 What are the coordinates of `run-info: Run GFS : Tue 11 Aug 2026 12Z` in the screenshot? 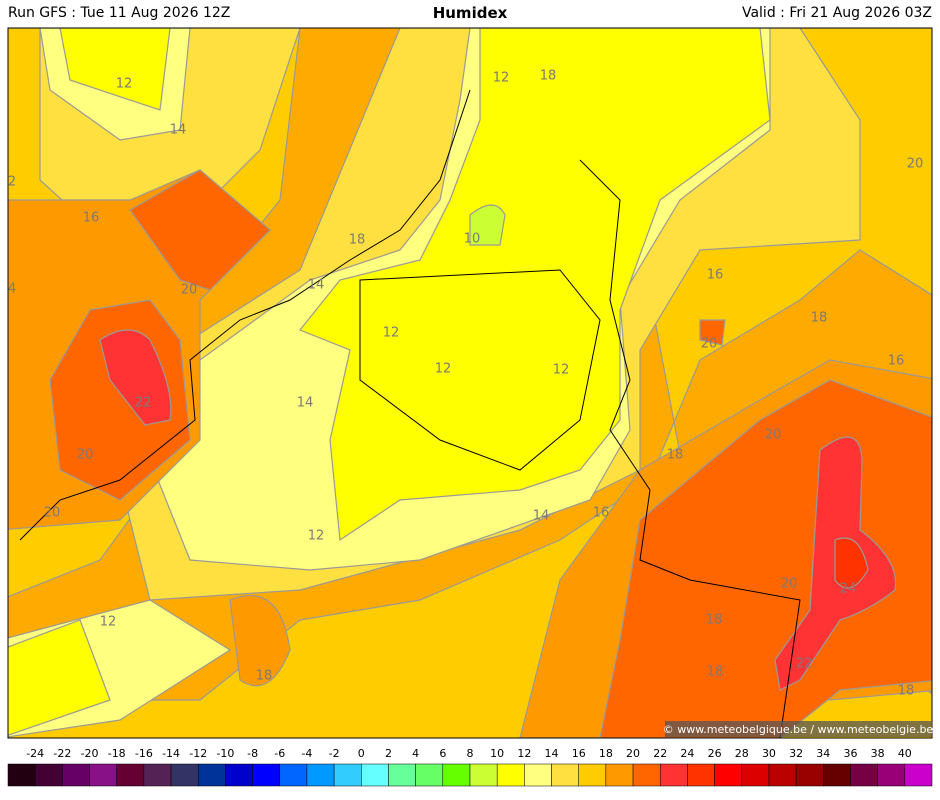 It's located at (119, 13).